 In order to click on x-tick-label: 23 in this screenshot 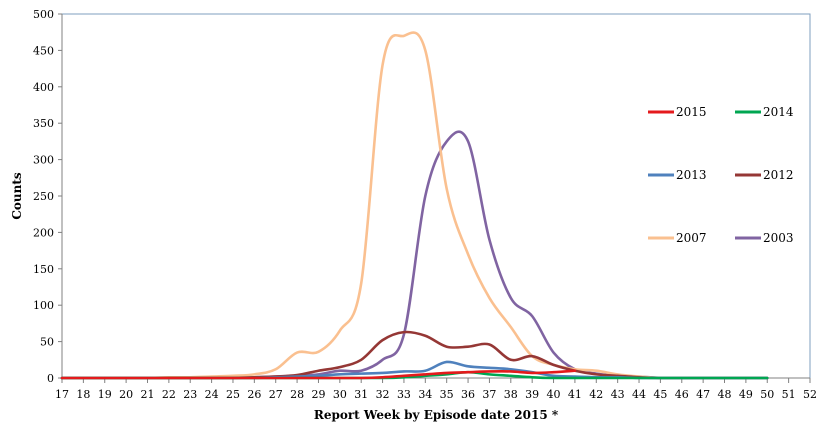, I will do `click(190, 394)`.